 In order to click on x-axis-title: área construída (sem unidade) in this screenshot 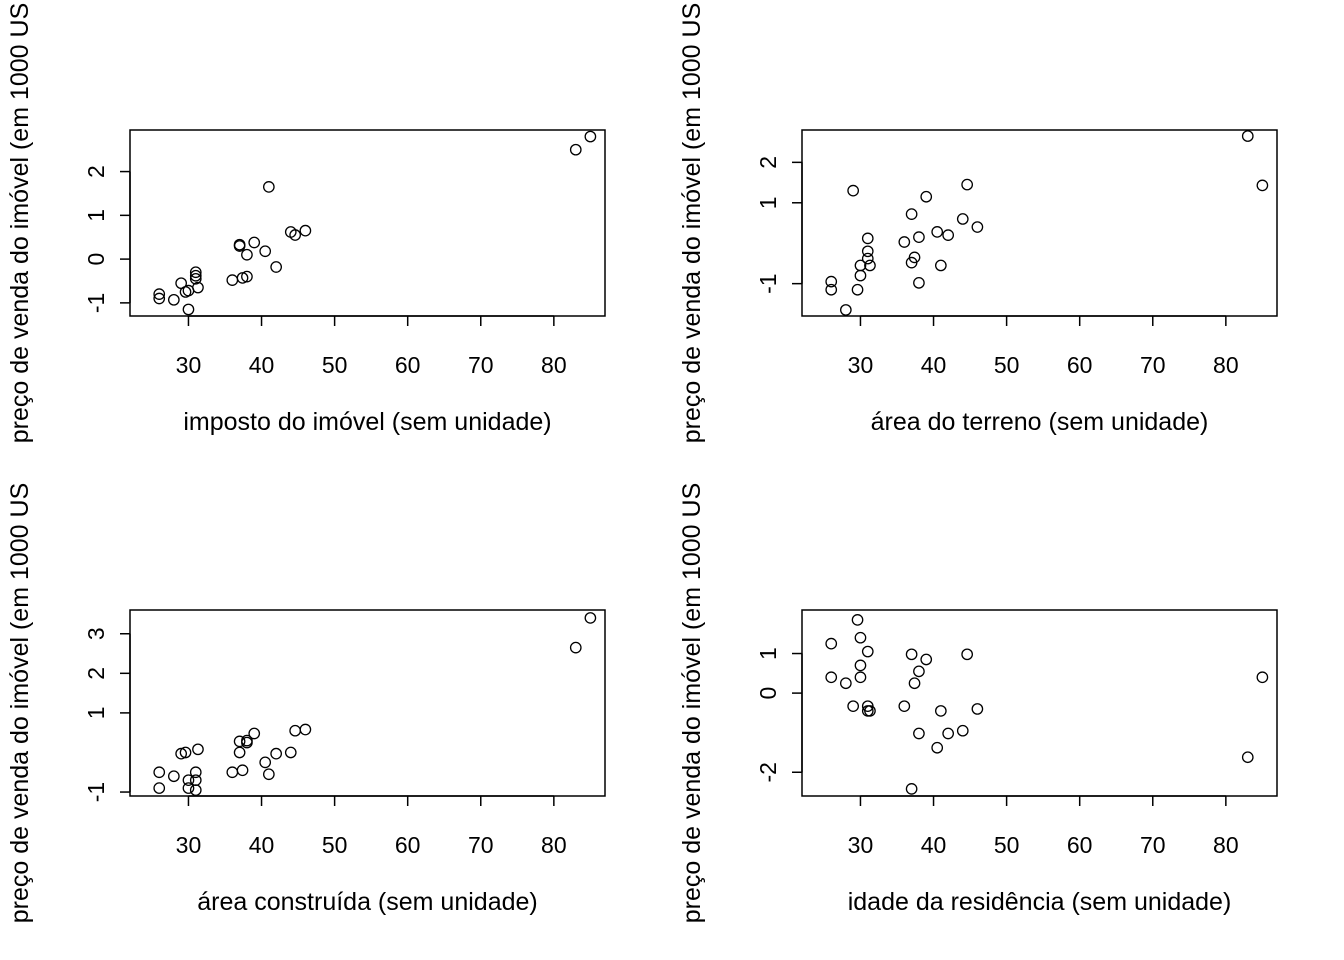, I will do `click(367, 902)`.